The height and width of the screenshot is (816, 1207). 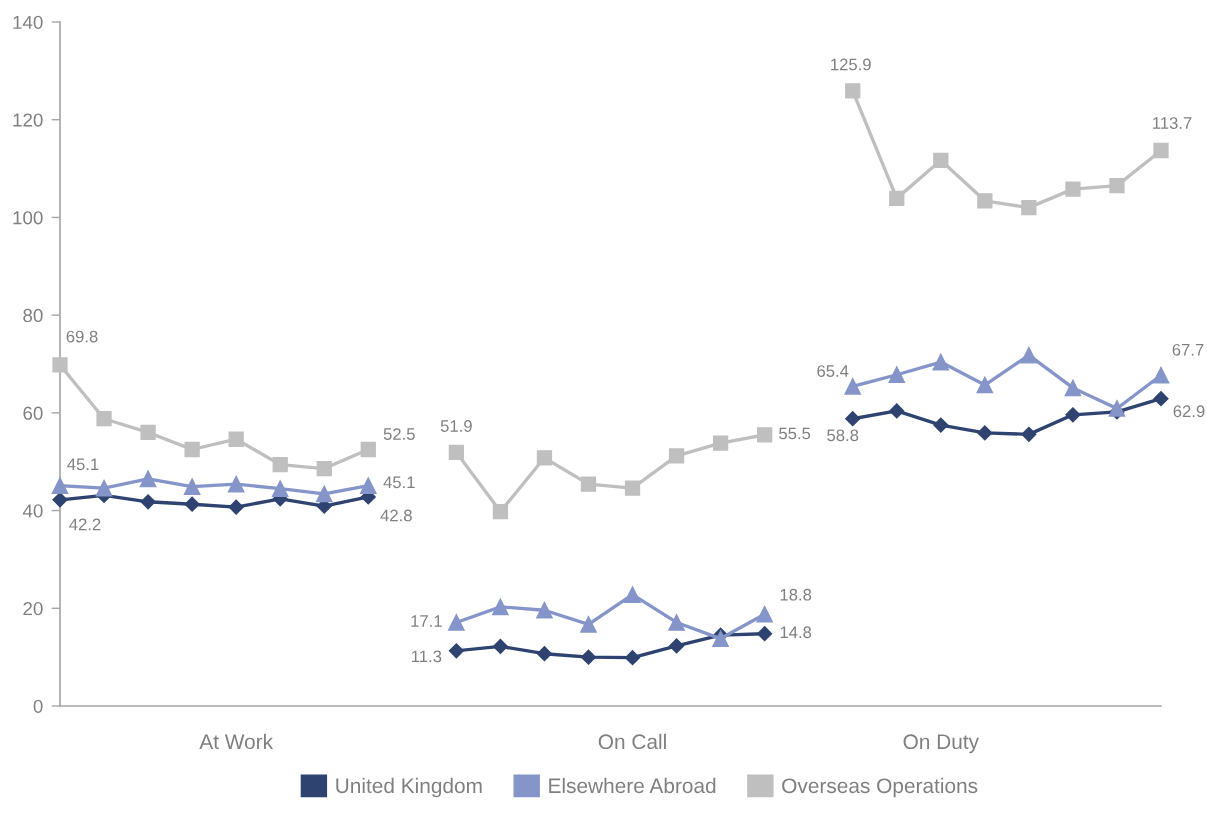 I want to click on y-tick-label: 60, so click(x=33, y=413).